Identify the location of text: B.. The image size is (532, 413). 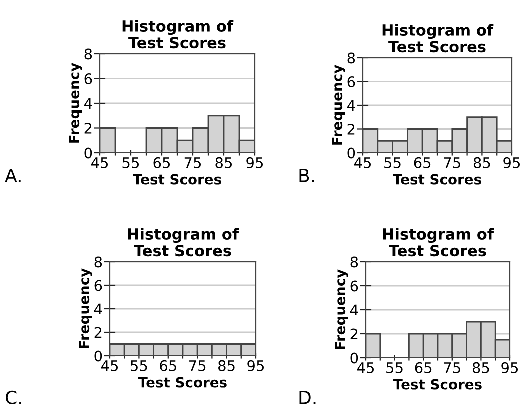
(307, 175).